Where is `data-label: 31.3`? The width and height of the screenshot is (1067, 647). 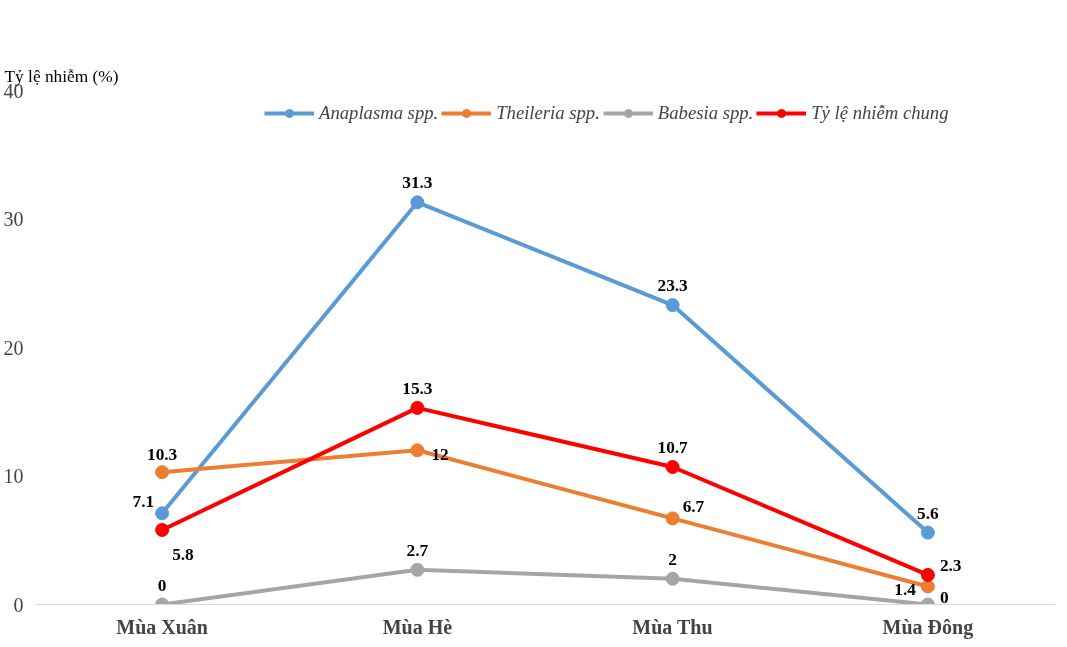 data-label: 31.3 is located at coordinates (417, 183).